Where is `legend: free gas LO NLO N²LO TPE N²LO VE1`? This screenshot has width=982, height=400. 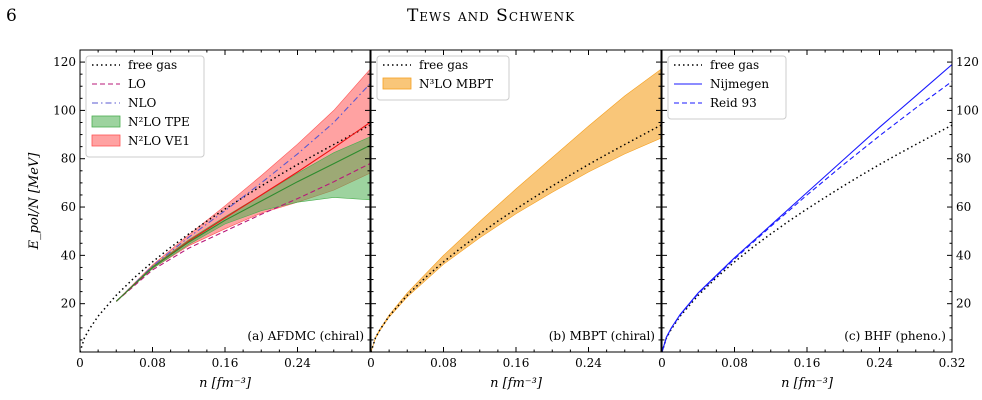 legend: free gas LO NLO N²LO TPE N²LO VE1 is located at coordinates (145, 106).